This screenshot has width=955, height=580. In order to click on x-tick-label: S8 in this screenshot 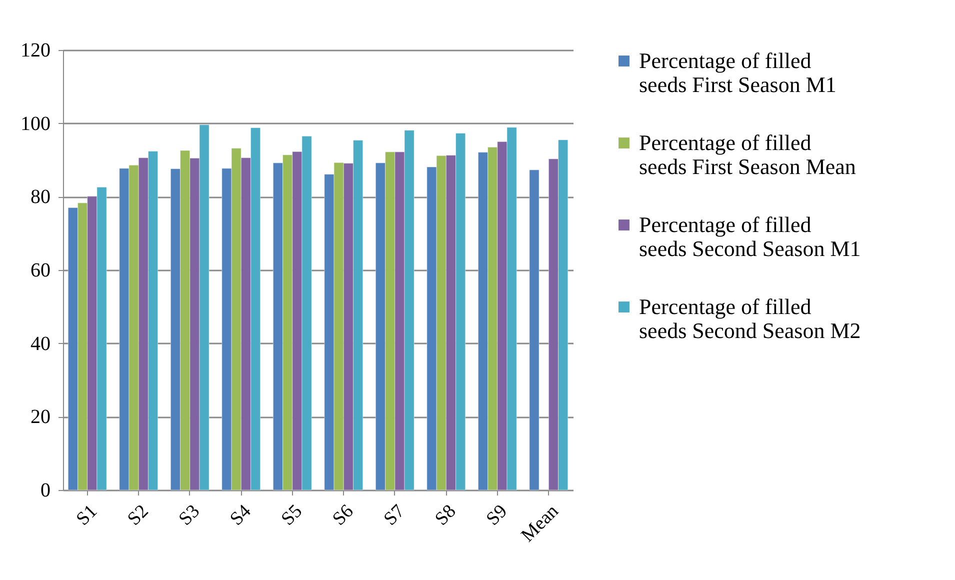, I will do `click(445, 515)`.